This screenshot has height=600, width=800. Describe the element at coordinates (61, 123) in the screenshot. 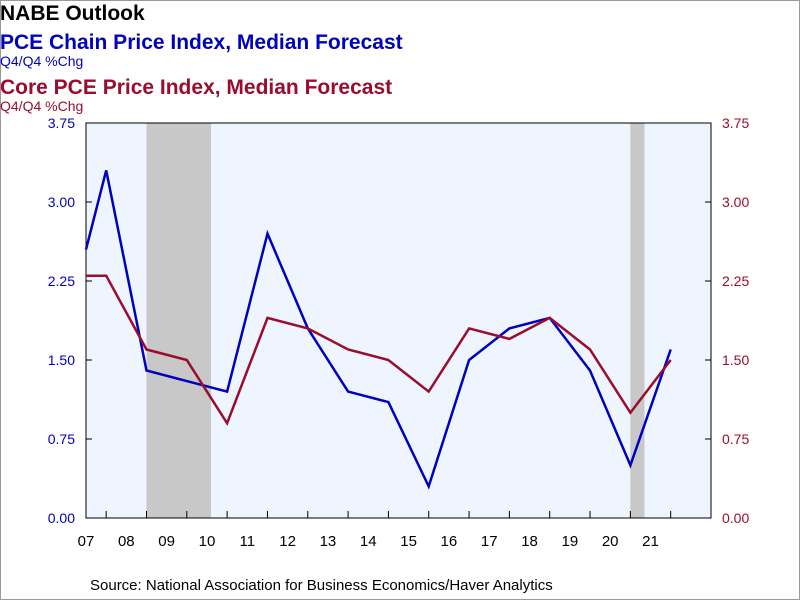

I see `left-y-tick-label: 3.75` at that location.